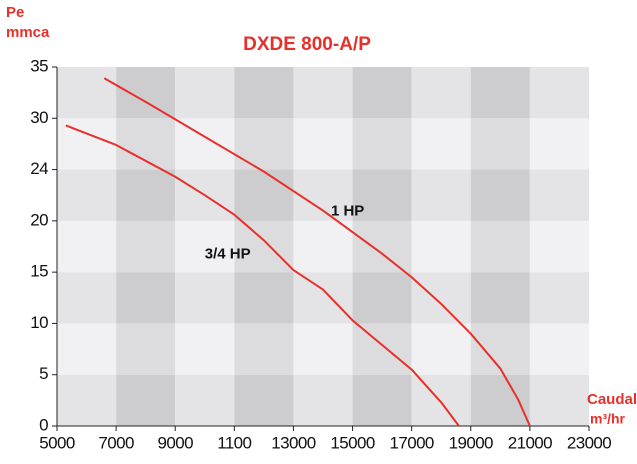  I want to click on x-tick-label: 9000, so click(176, 442).